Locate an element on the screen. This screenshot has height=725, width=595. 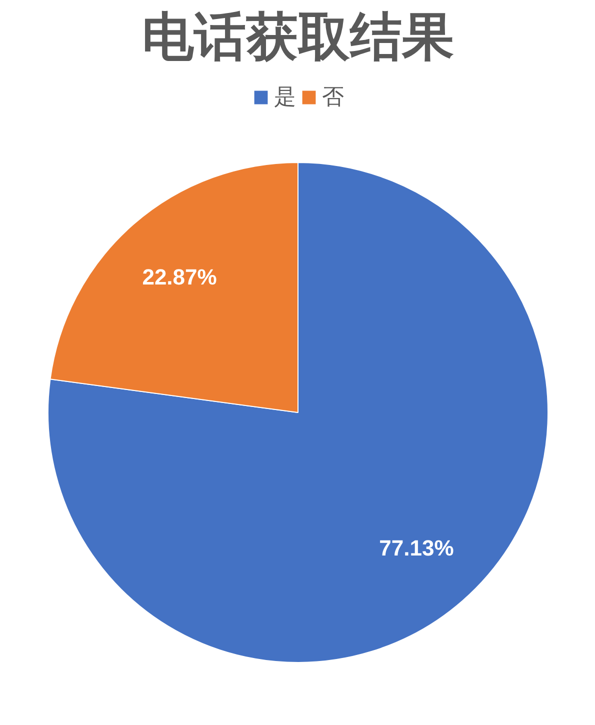
chart-title: 电话获取结果 is located at coordinates (298, 38).